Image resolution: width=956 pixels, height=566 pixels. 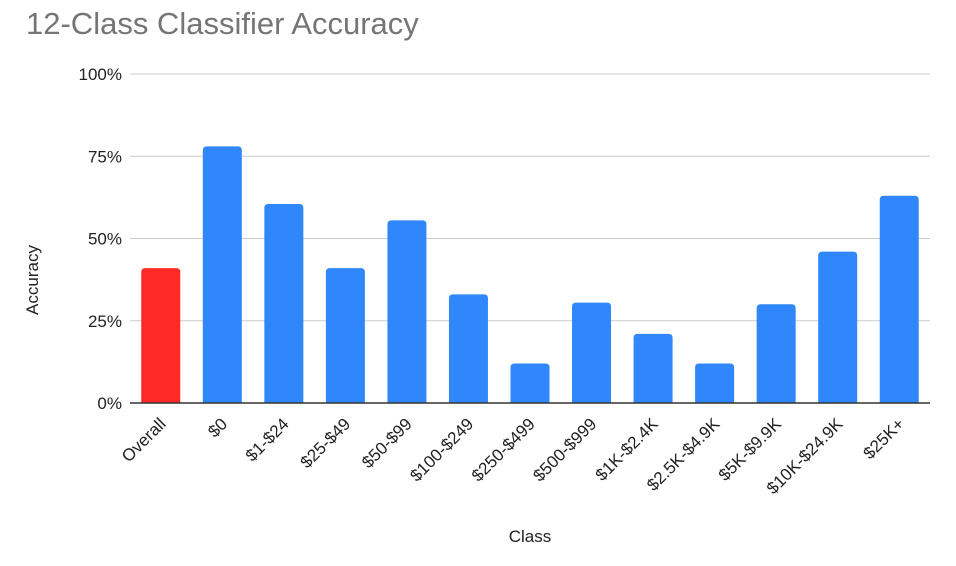 What do you see at coordinates (217, 427) in the screenshot?
I see `x-tick-label: $0` at bounding box center [217, 427].